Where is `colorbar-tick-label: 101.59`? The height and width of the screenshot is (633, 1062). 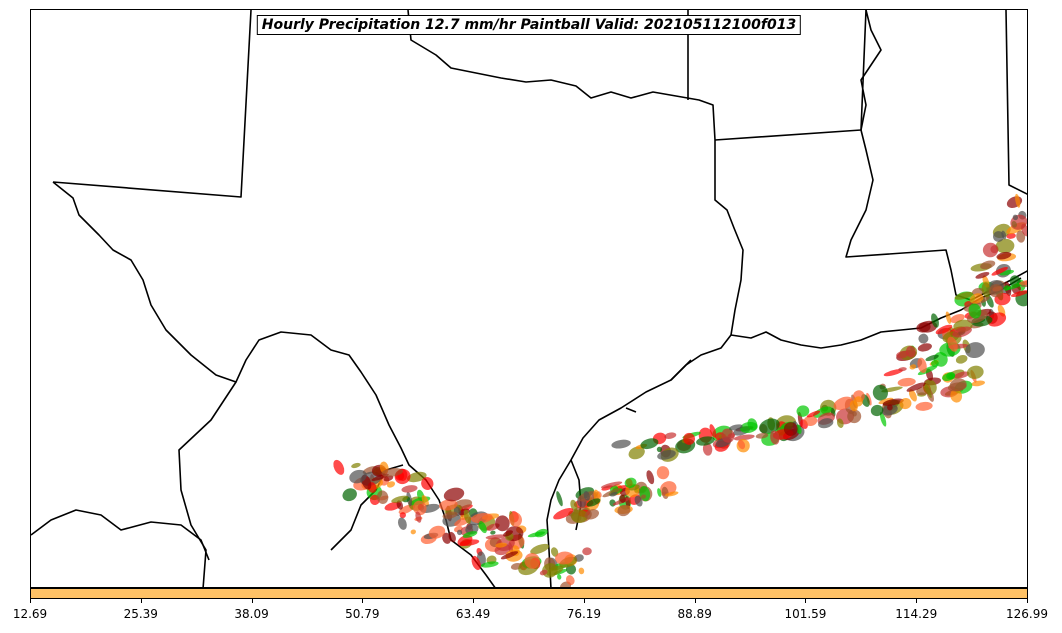 colorbar-tick-label: 101.59 is located at coordinates (805, 614).